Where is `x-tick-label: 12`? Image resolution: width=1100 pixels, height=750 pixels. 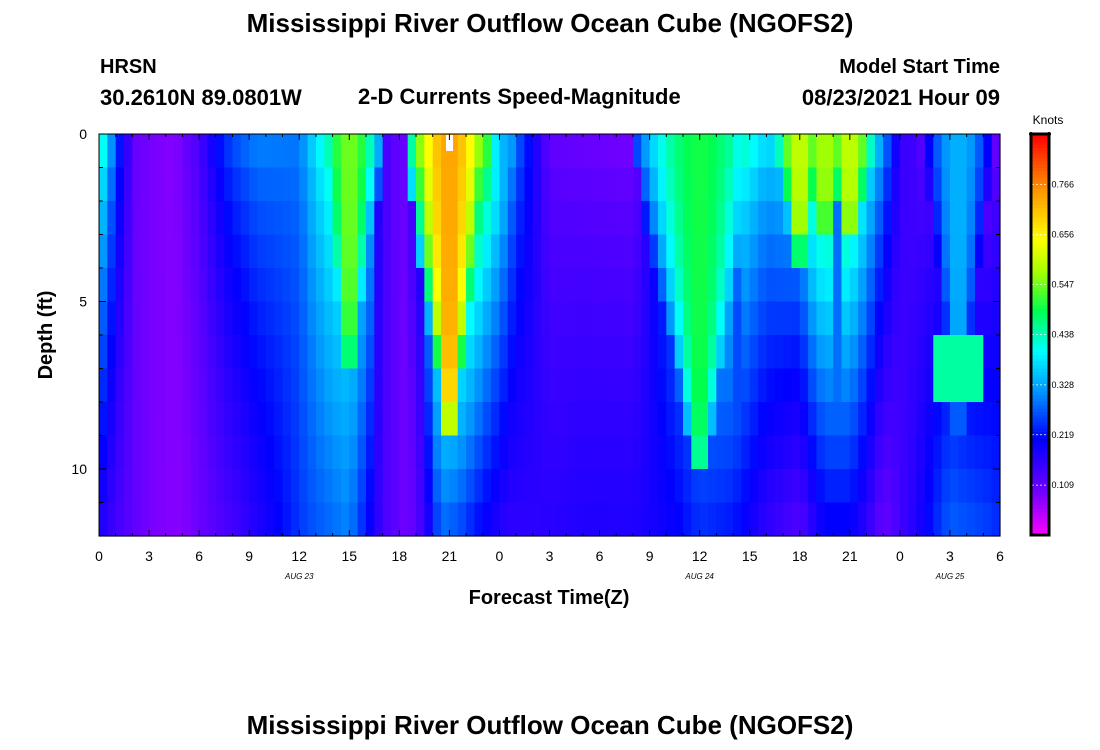
x-tick-label: 12 is located at coordinates (299, 556).